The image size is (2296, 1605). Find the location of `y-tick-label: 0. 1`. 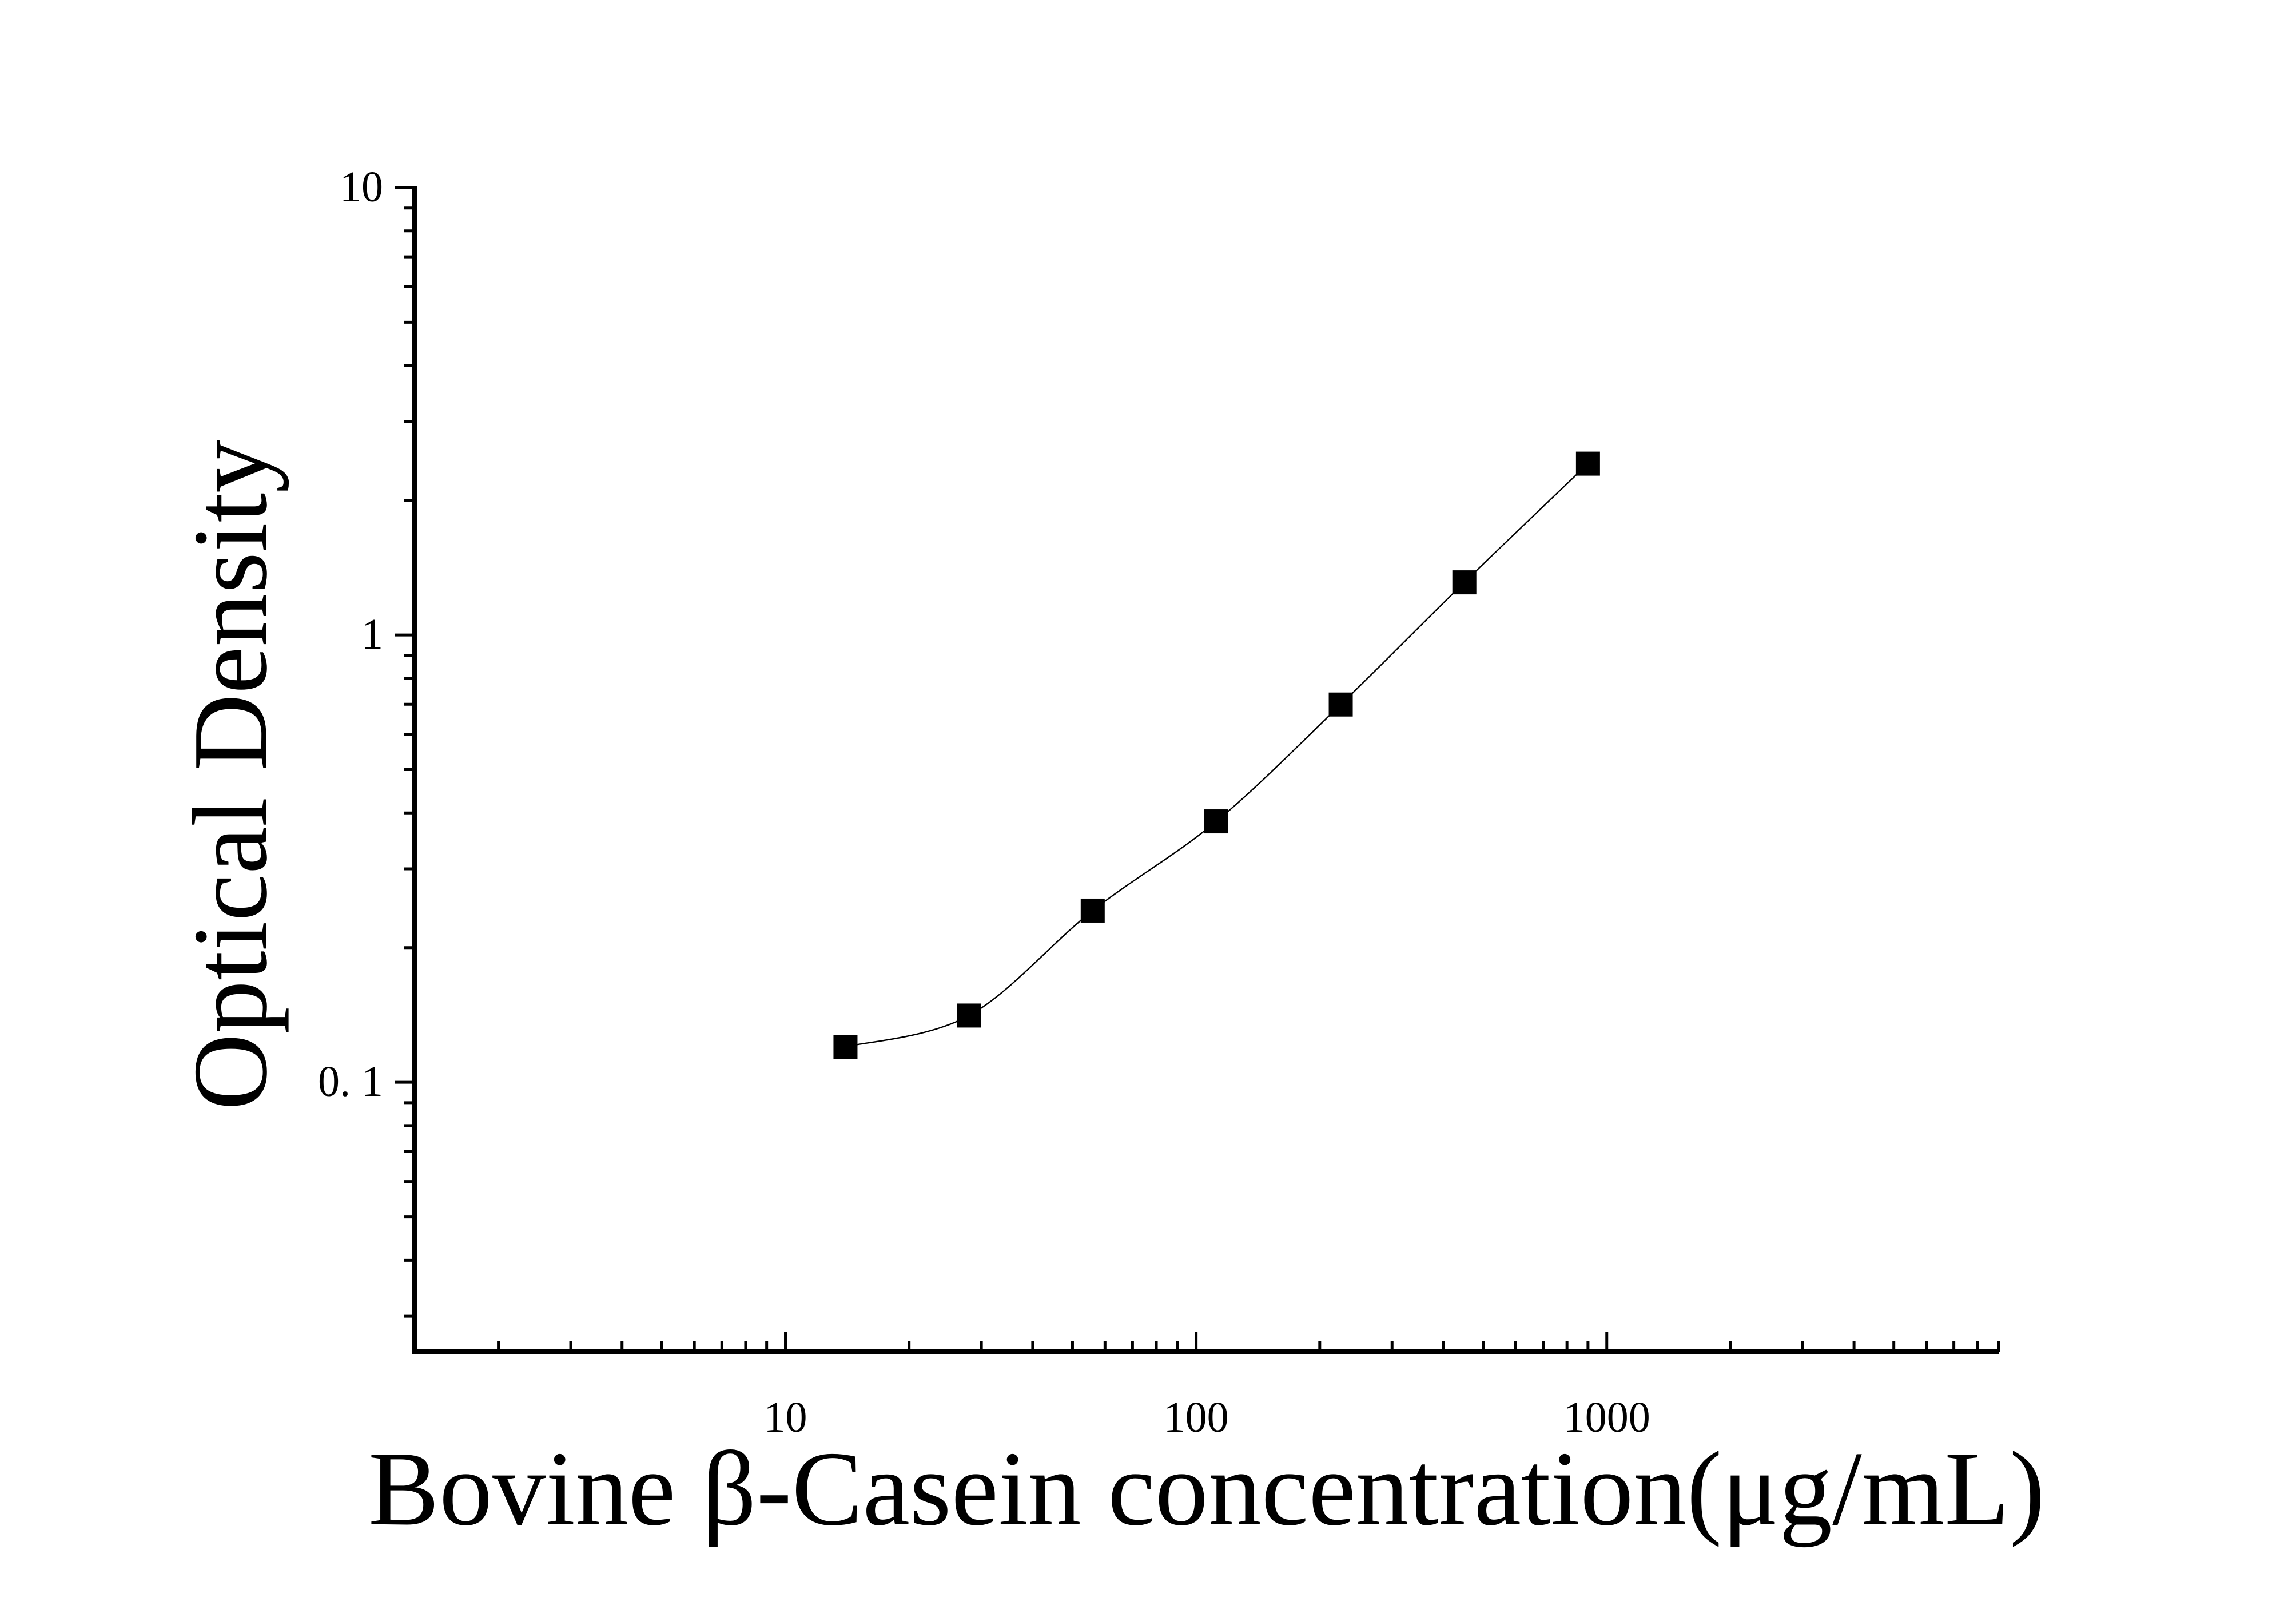

y-tick-label: 0. 1 is located at coordinates (350, 1082).